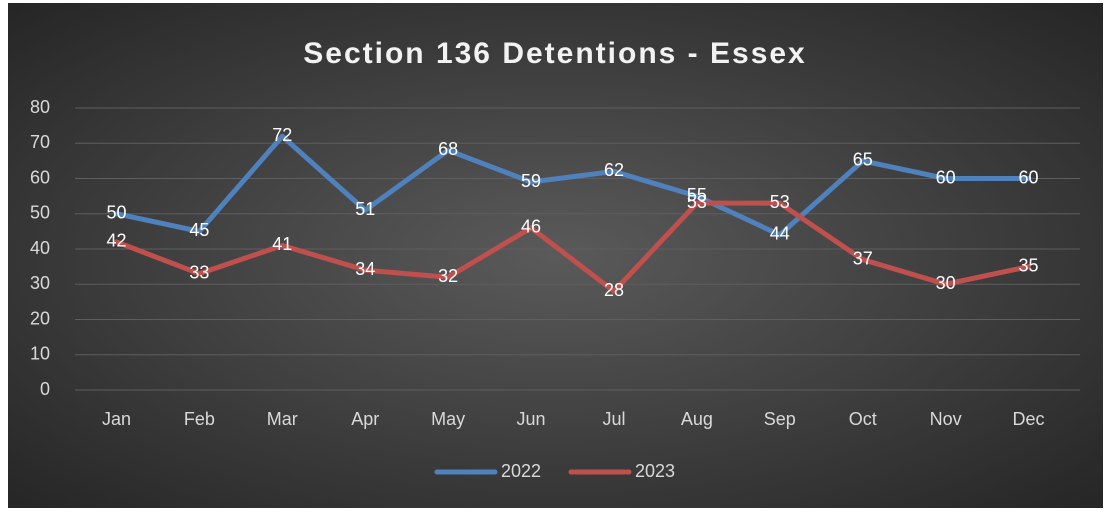  What do you see at coordinates (614, 290) in the screenshot?
I see `data-label: 28` at bounding box center [614, 290].